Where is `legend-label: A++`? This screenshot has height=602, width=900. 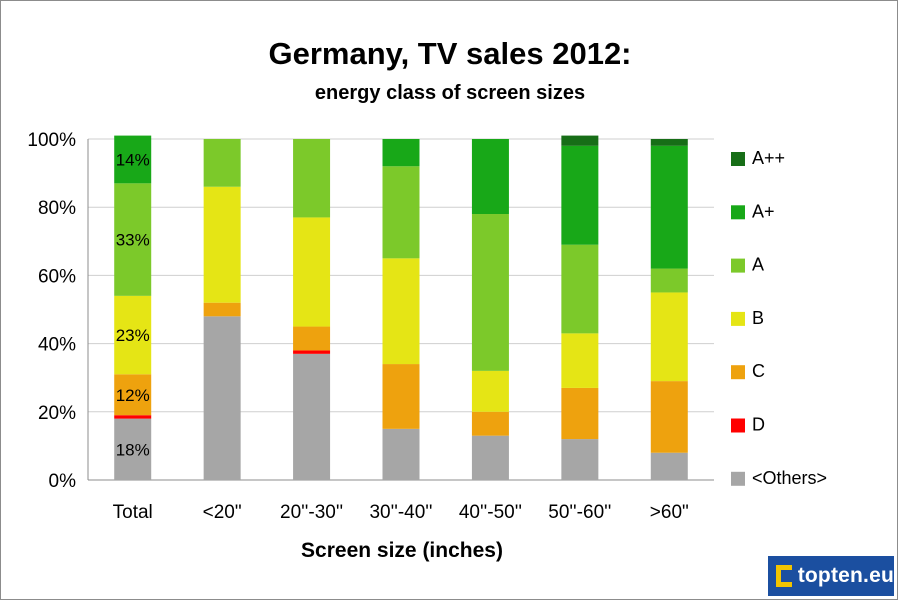 legend-label: A++ is located at coordinates (768, 158).